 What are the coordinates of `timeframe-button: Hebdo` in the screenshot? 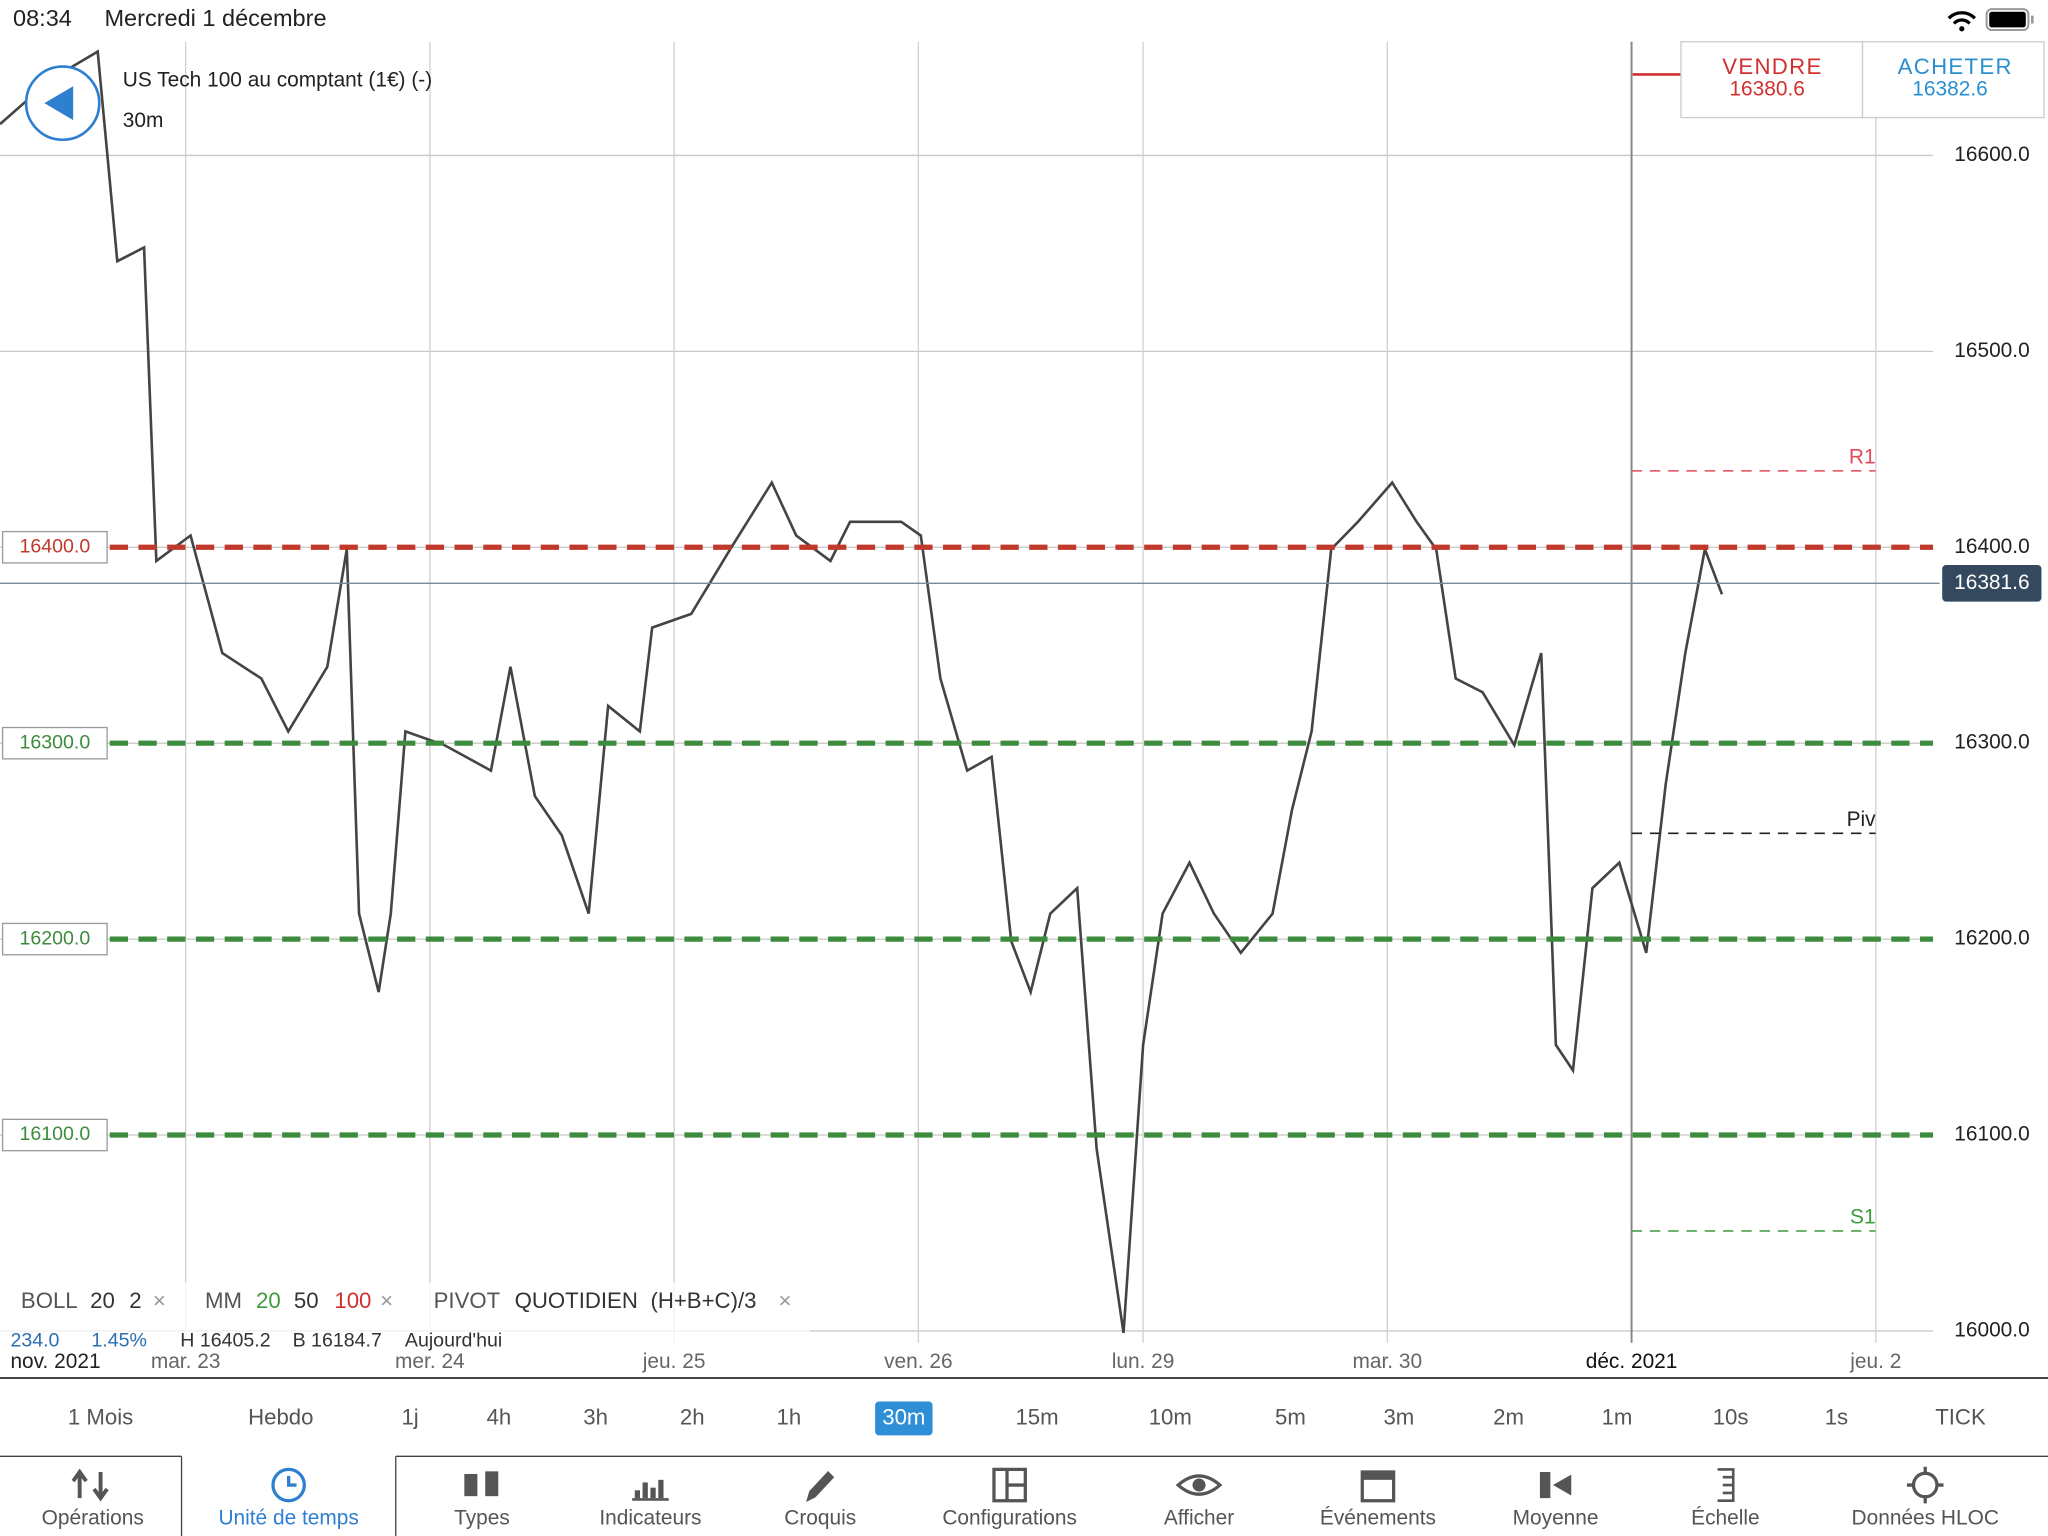 It's located at (280, 1416).